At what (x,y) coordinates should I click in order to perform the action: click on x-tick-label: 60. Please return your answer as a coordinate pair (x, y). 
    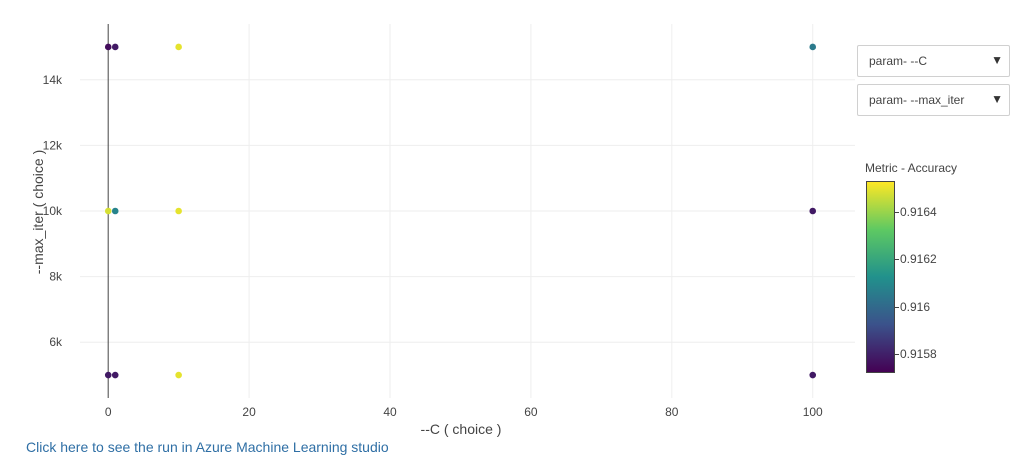
    Looking at the image, I should click on (531, 412).